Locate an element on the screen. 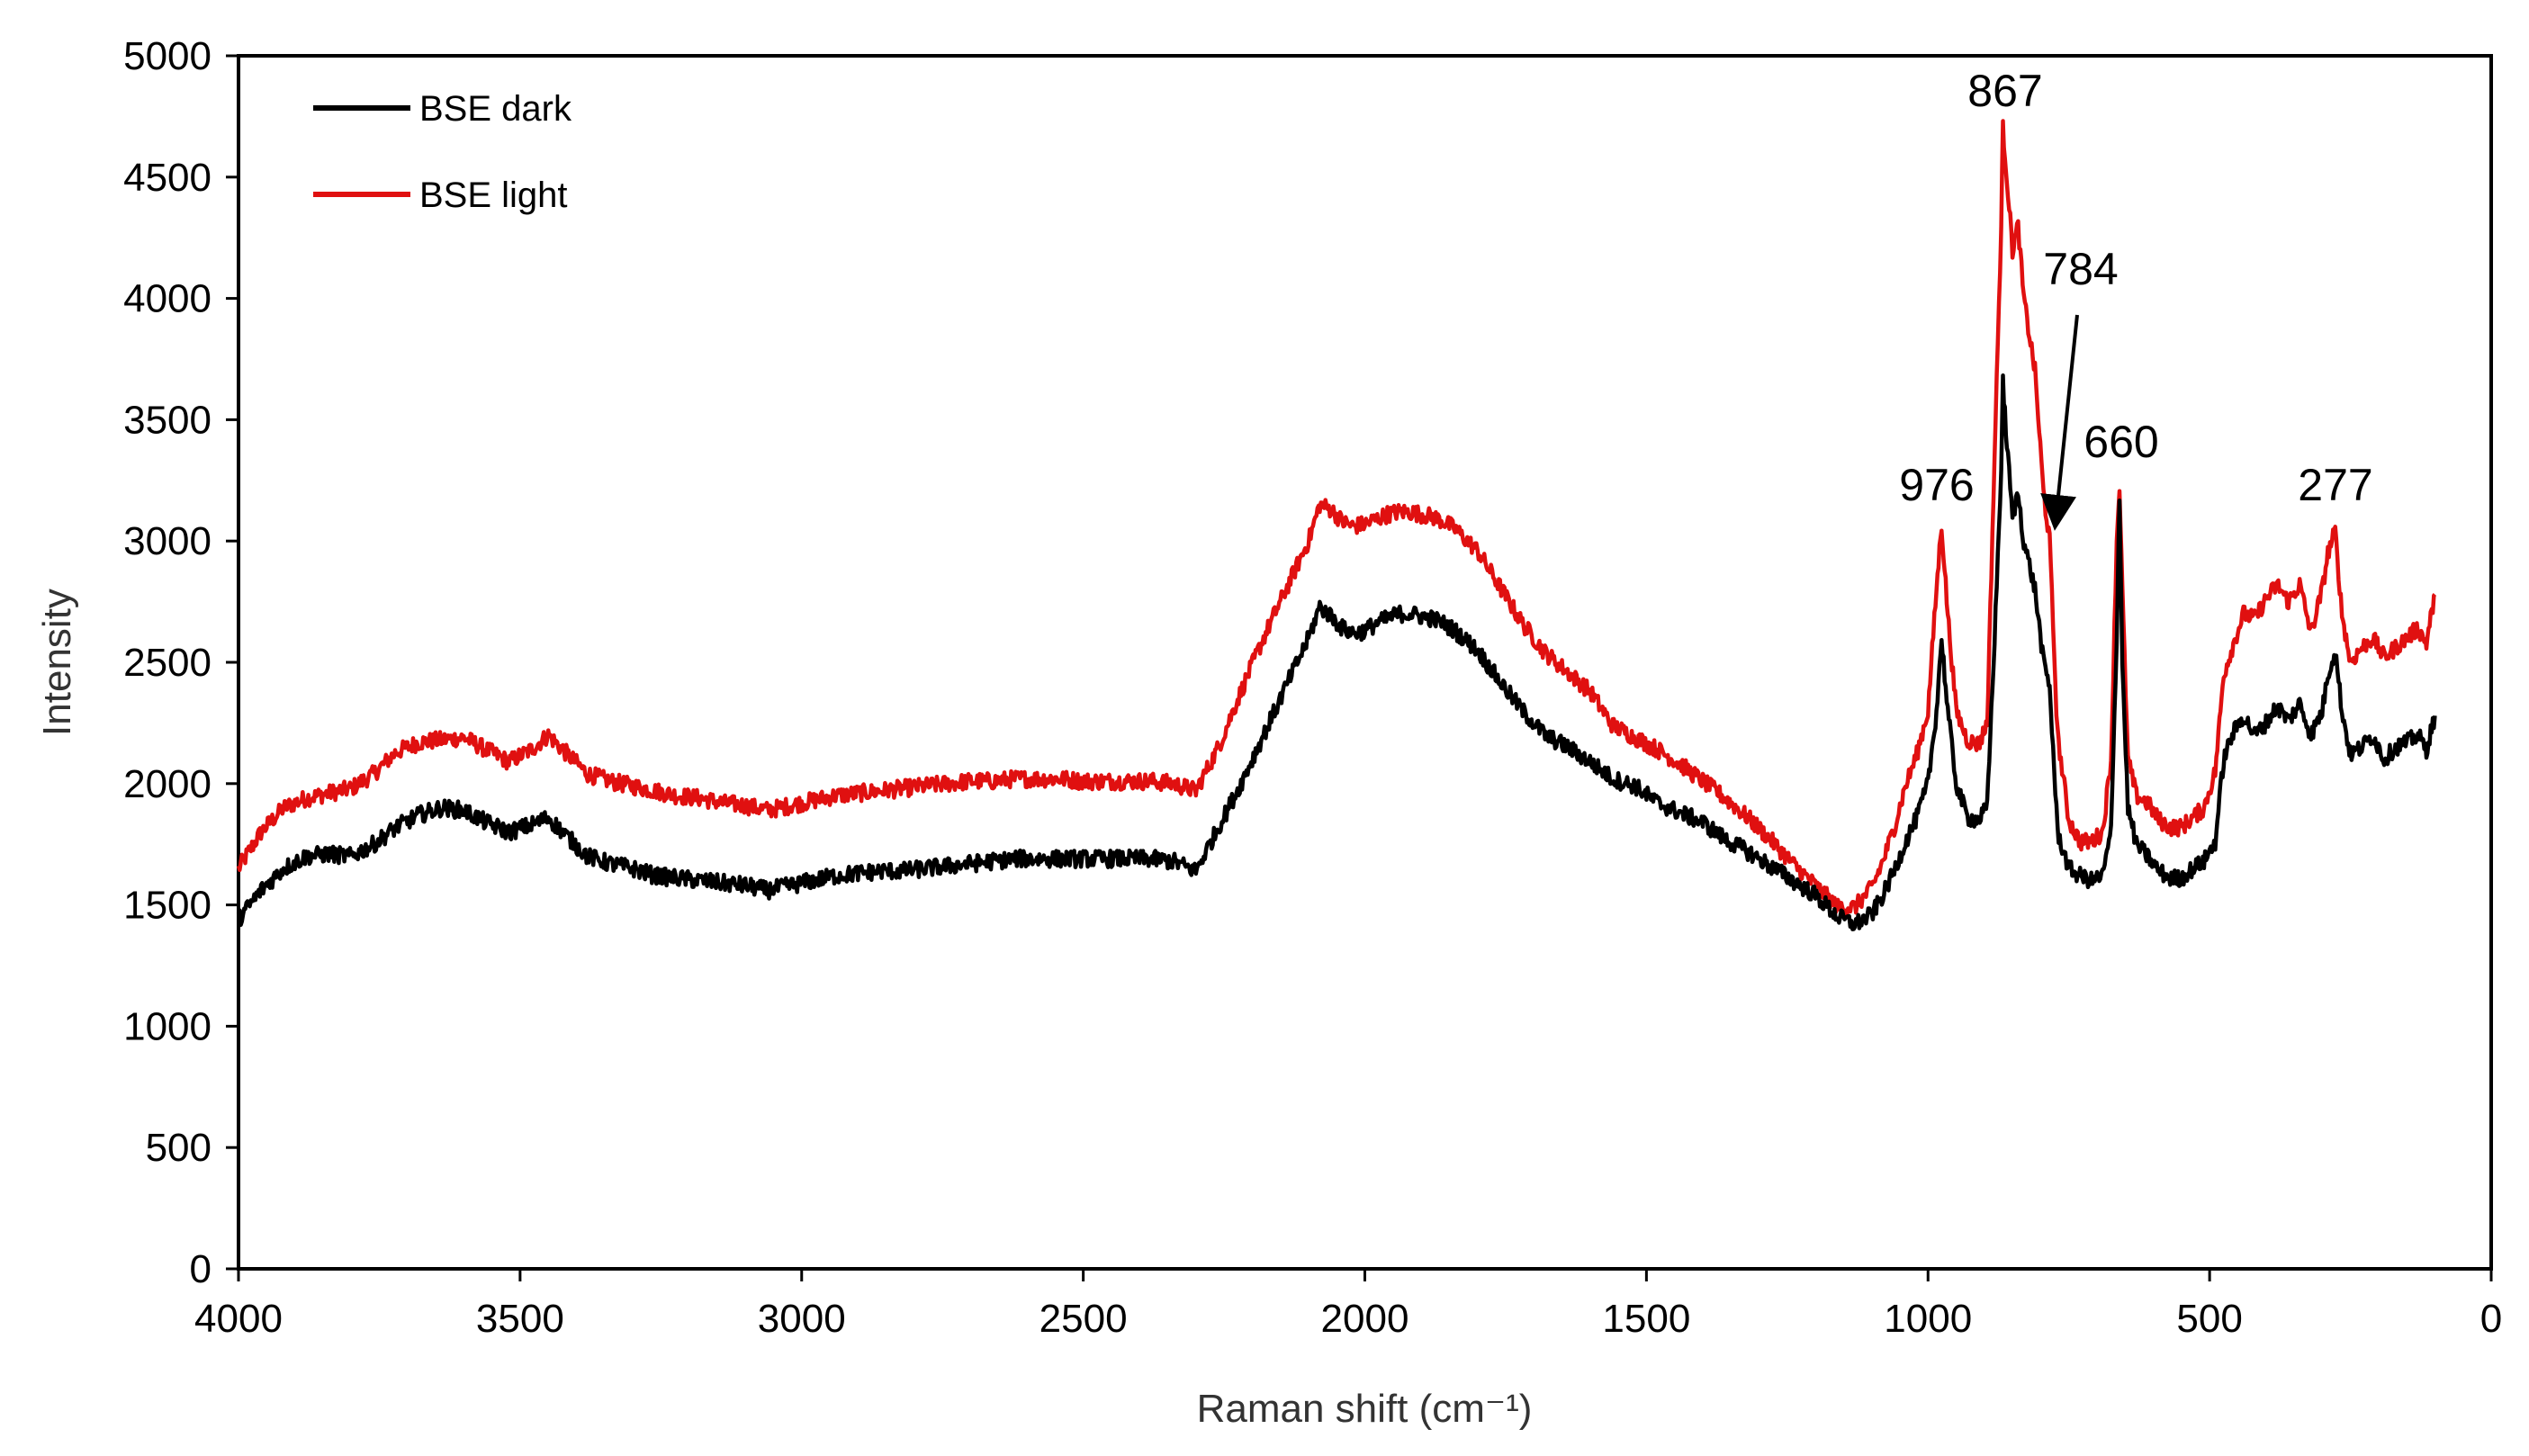 The image size is (2529, 1456). x-tick-label: 1500 is located at coordinates (1646, 1319).